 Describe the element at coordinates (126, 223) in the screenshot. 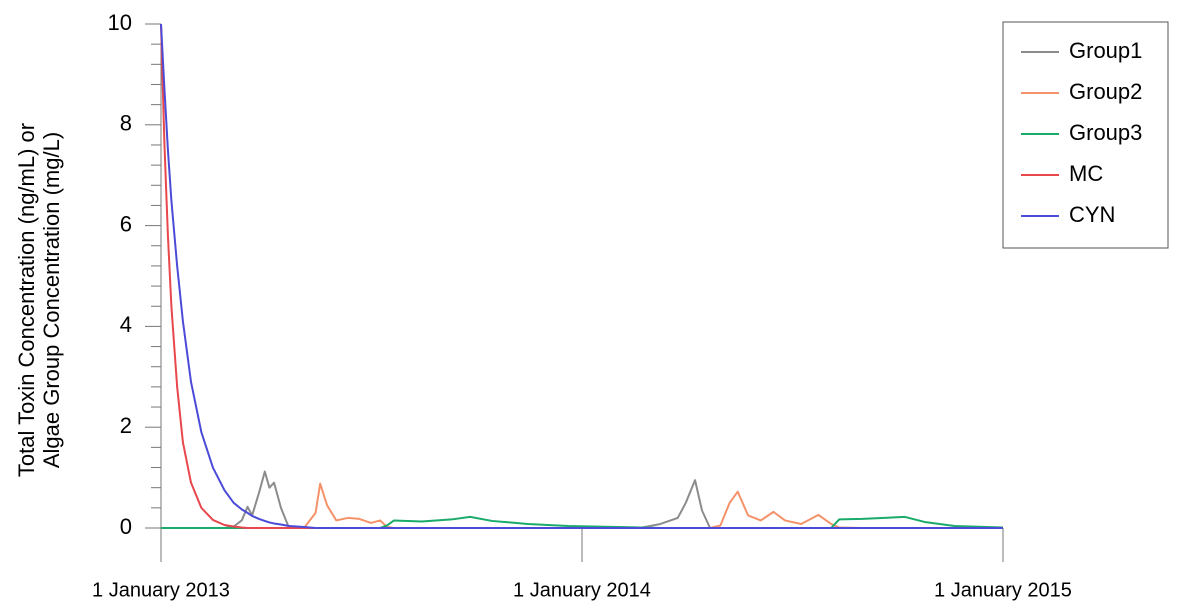

I see `y-tick-label: 6` at that location.